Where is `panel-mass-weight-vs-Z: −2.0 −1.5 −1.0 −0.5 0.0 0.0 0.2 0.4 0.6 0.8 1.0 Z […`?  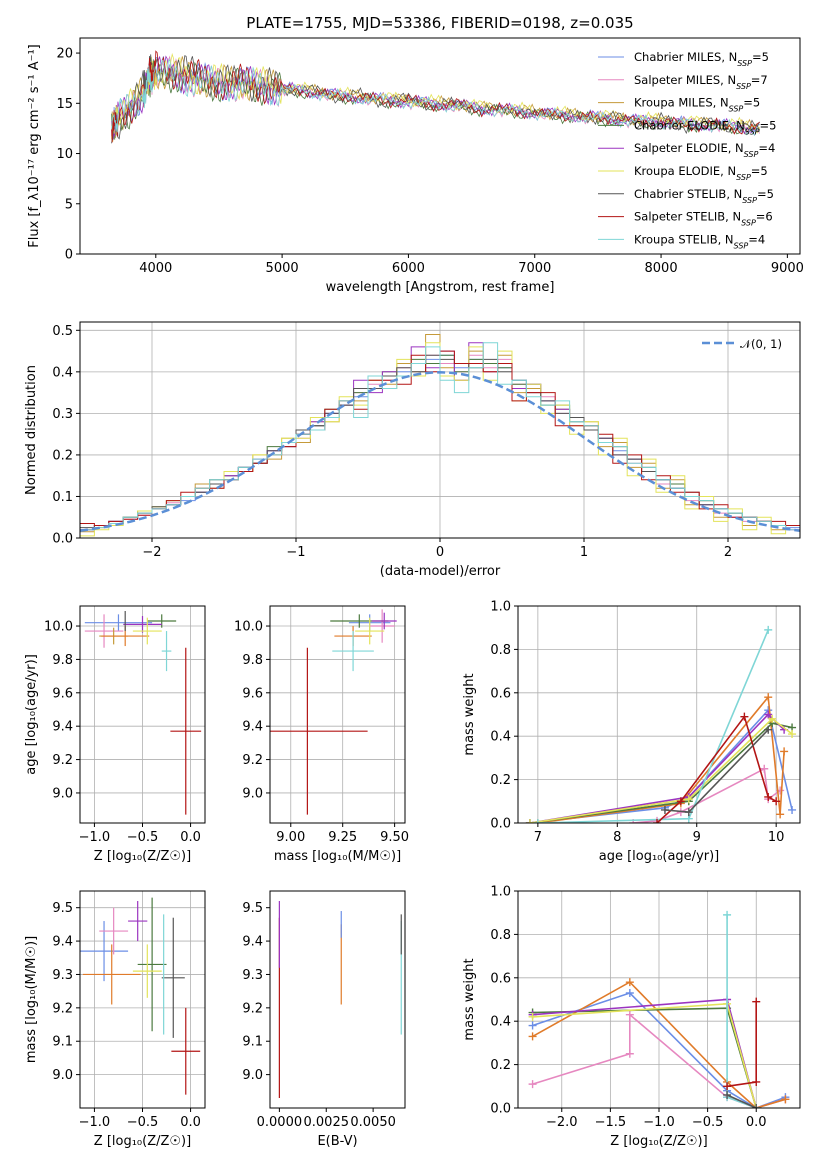 panel-mass-weight-vs-Z: −2.0 −1.5 −1.0 −0.5 0.0 0.0 0.2 0.4 0.6 0.8 1.0 Z [… is located at coordinates (631, 1017).